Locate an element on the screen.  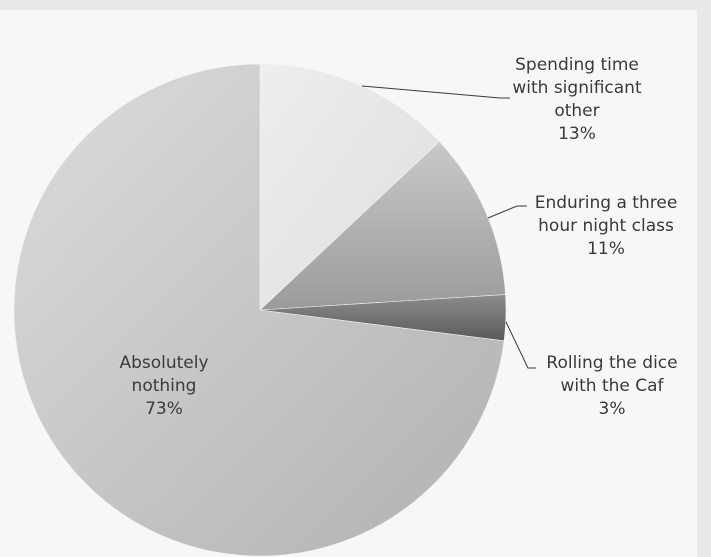
slice-category-label: with the Caf is located at coordinates (612, 386).